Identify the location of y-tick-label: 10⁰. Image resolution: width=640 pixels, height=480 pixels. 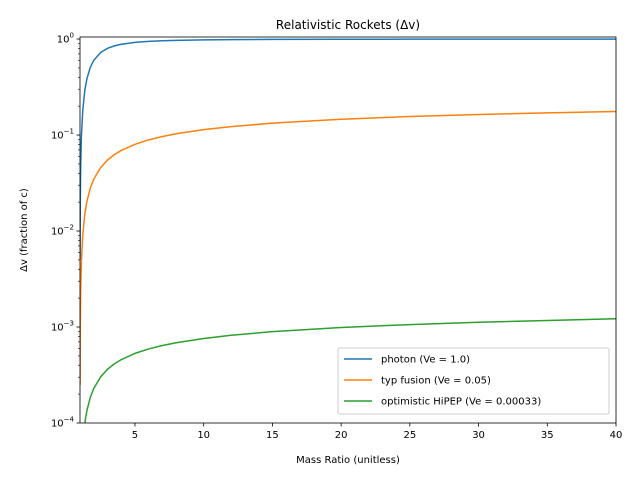
(65, 39).